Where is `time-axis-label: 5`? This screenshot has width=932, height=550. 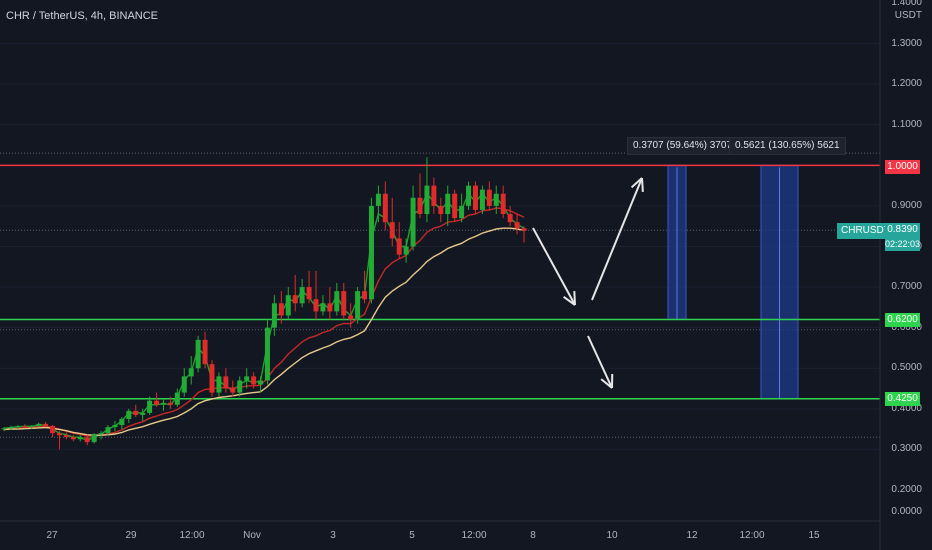
time-axis-label: 5 is located at coordinates (412, 535).